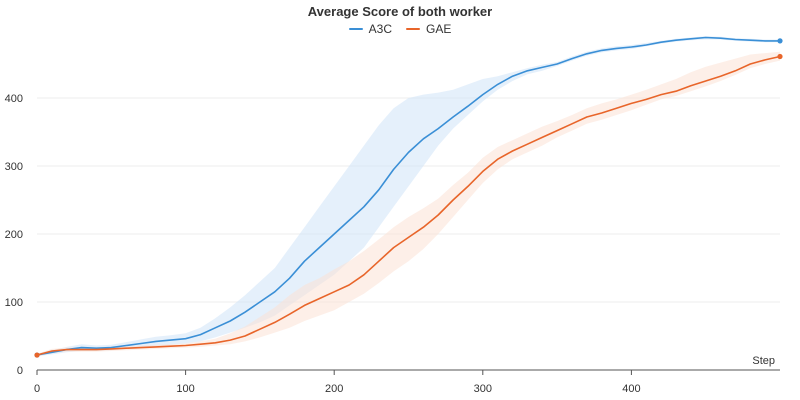 This screenshot has width=800, height=400. I want to click on legend-item-gae: GAE, so click(428, 29).